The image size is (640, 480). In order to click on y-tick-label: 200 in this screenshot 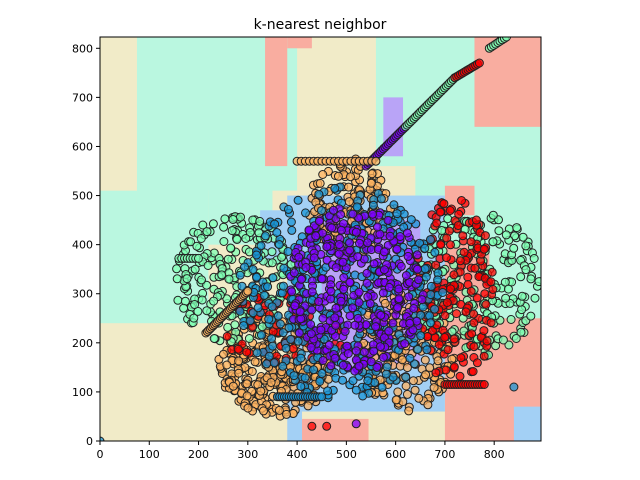, I will do `click(82, 343)`.